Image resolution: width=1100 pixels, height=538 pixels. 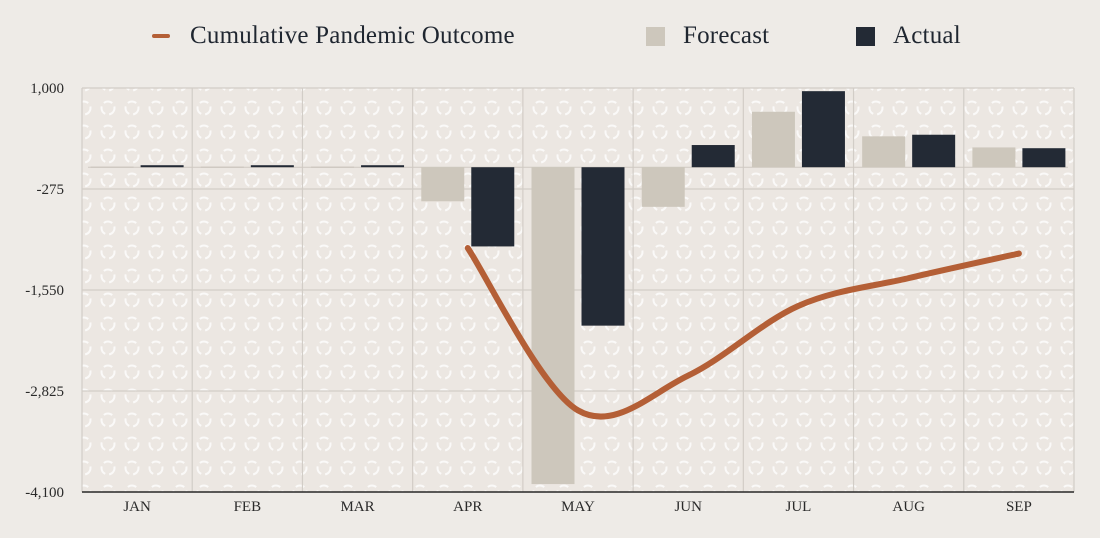 What do you see at coordinates (467, 507) in the screenshot?
I see `x-tick-label: APR` at bounding box center [467, 507].